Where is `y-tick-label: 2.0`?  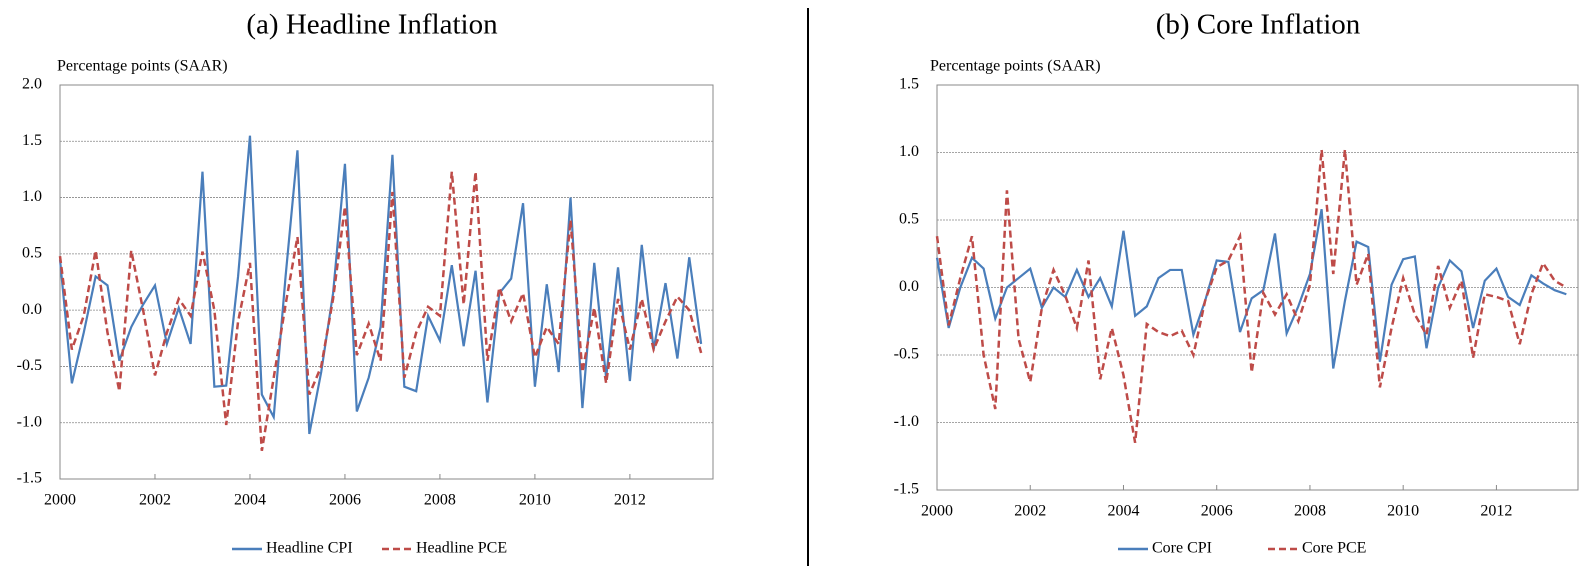 y-tick-label: 2.0 is located at coordinates (32, 84).